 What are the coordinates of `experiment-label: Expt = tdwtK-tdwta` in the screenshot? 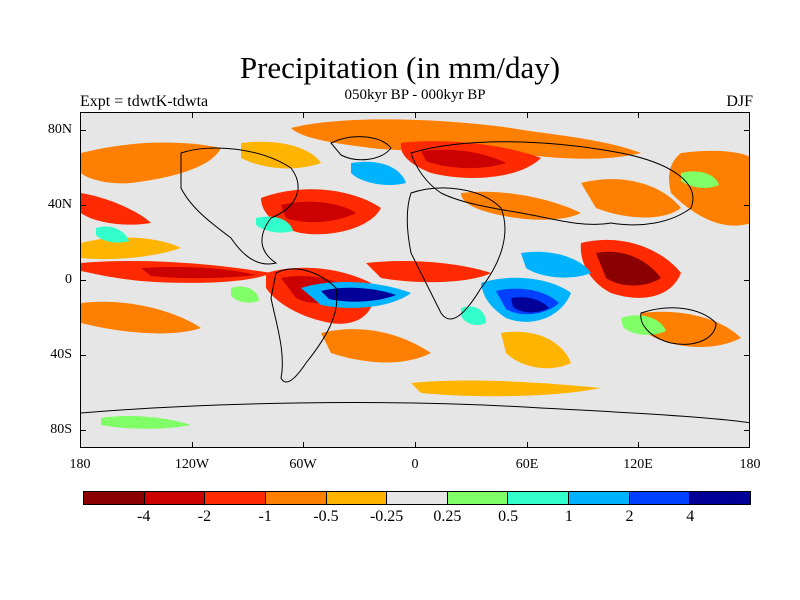 It's located at (144, 101).